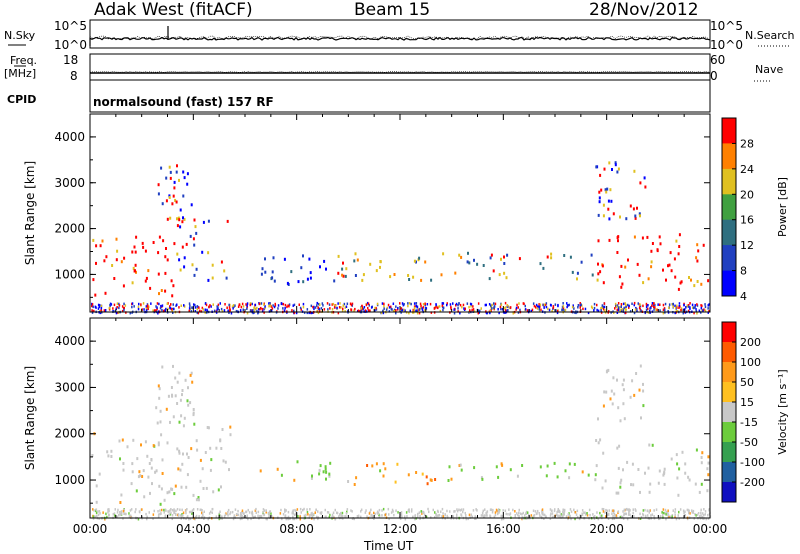 The height and width of the screenshot is (554, 800). What do you see at coordinates (69, 434) in the screenshot?
I see `velocity-panel-ytick-label: 2000` at bounding box center [69, 434].